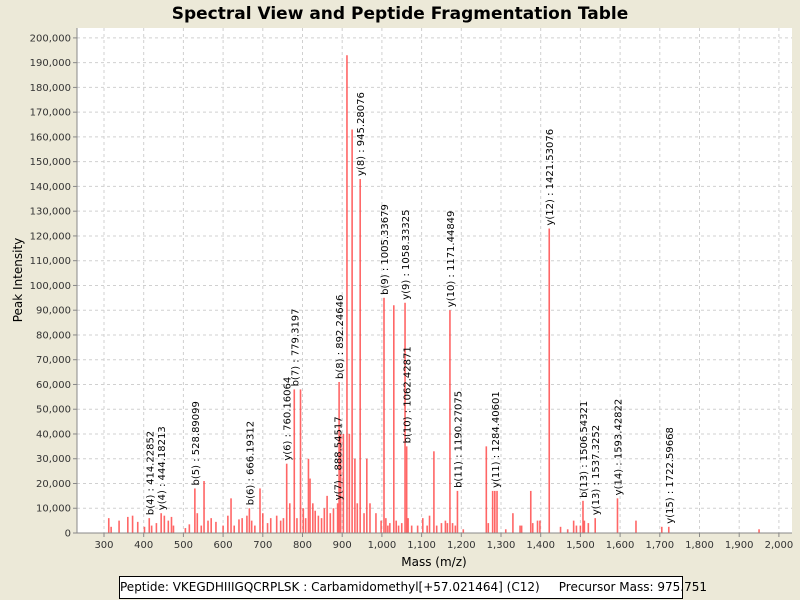 The image size is (800, 600). I want to click on x-tick-label: 300, so click(103, 545).